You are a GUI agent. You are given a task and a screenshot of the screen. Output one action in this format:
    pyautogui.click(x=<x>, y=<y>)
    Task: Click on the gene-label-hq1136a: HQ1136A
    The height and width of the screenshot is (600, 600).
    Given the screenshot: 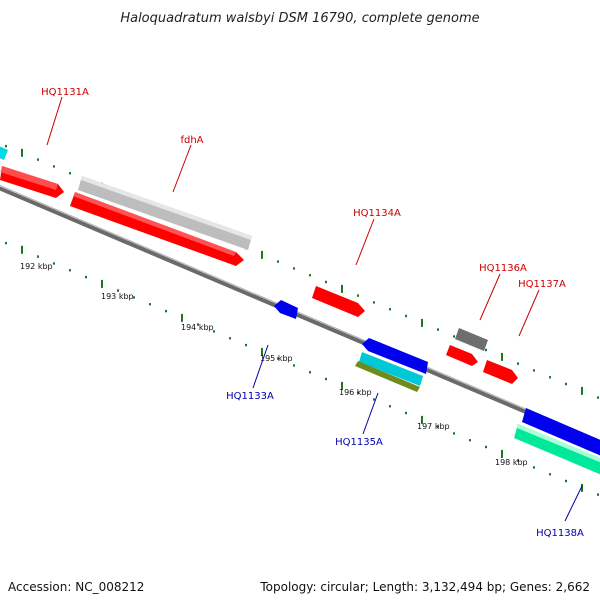 What is the action you would take?
    pyautogui.click(x=503, y=268)
    